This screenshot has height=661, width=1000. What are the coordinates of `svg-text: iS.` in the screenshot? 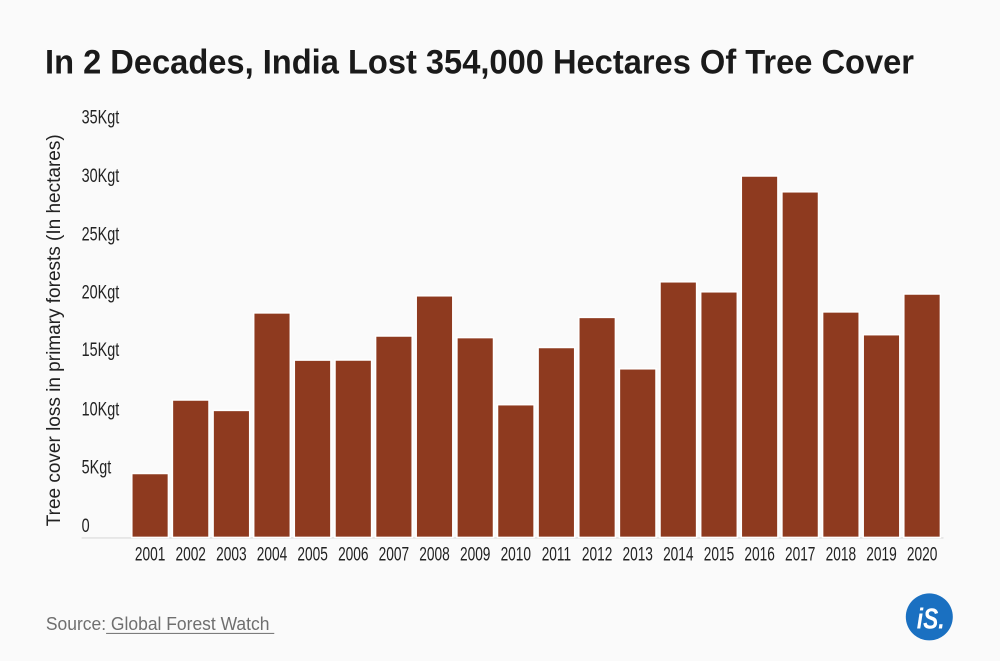 It's located at (931, 619).